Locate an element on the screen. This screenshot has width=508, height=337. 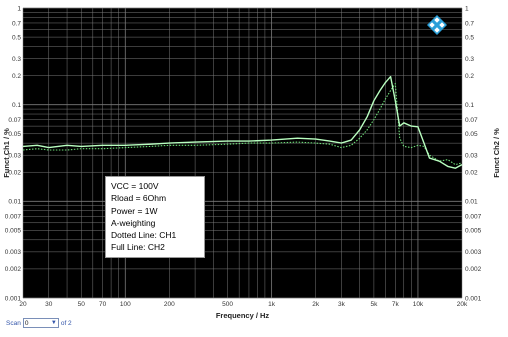
y-tick-label-left: 0.2 is located at coordinates (16, 76).